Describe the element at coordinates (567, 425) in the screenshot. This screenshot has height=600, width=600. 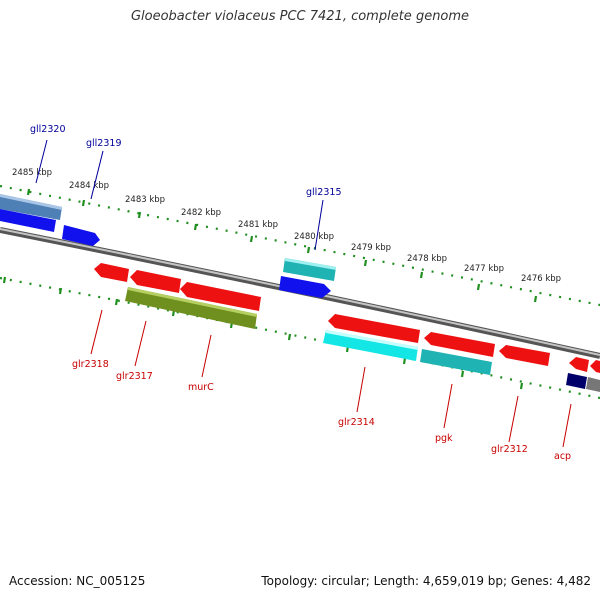
I see `leader-acp` at that location.